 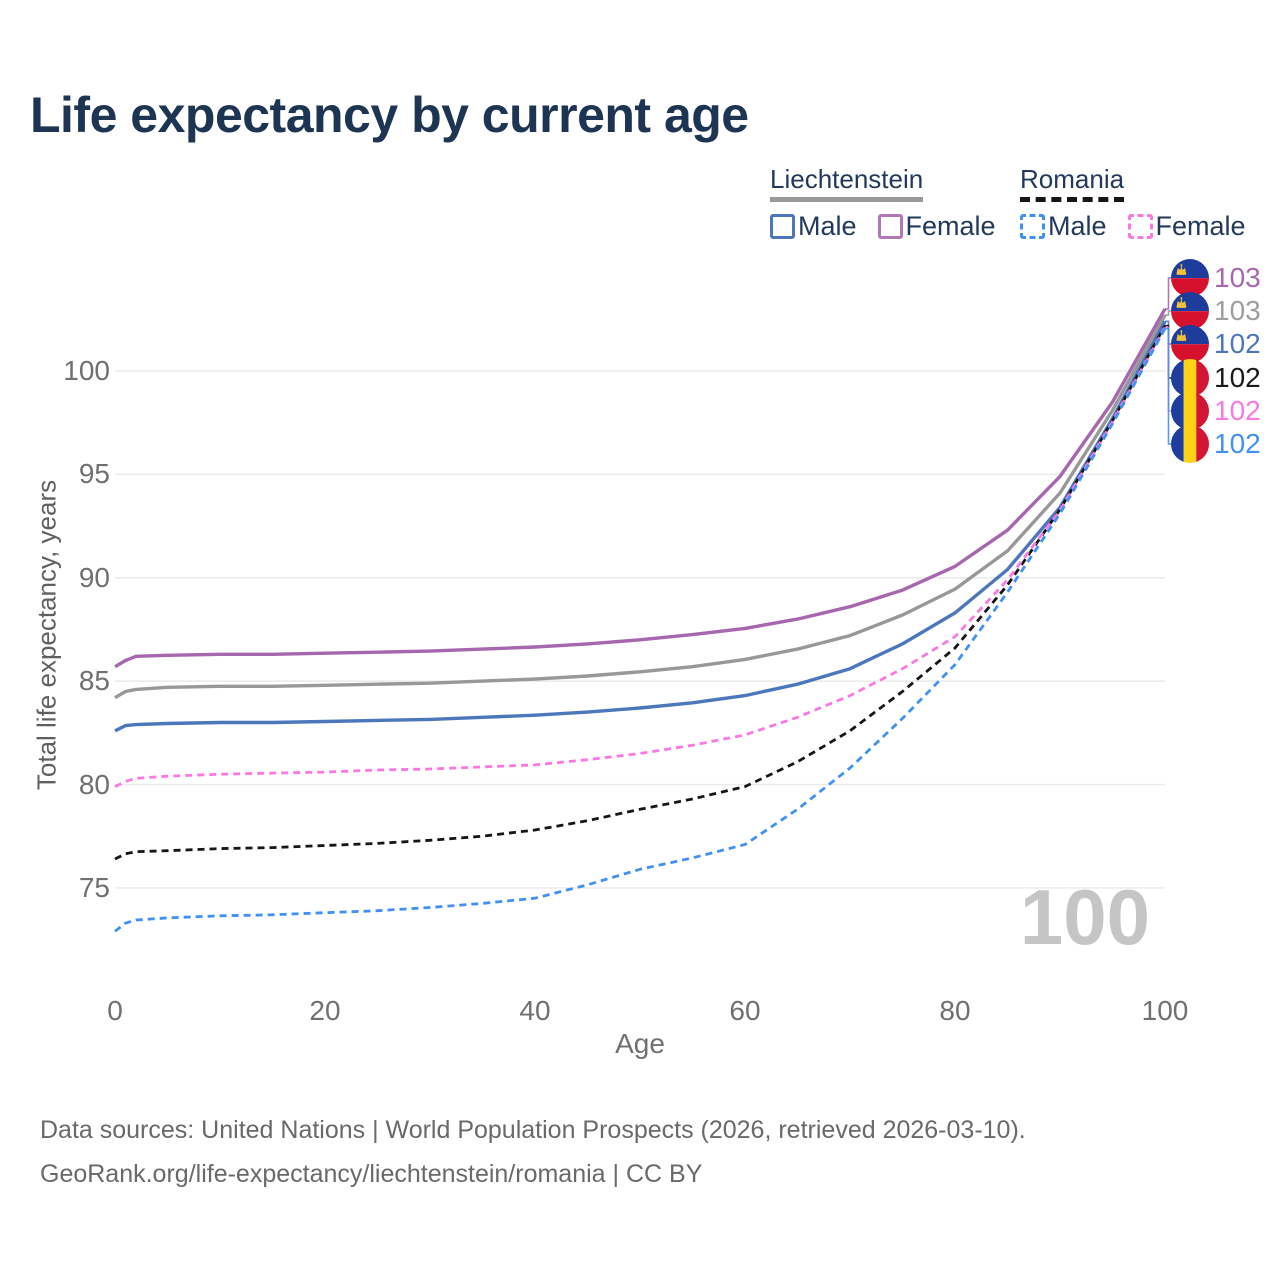 I want to click on end-label-connector-liechtenstein-both-sexes, so click(x=1168, y=313).